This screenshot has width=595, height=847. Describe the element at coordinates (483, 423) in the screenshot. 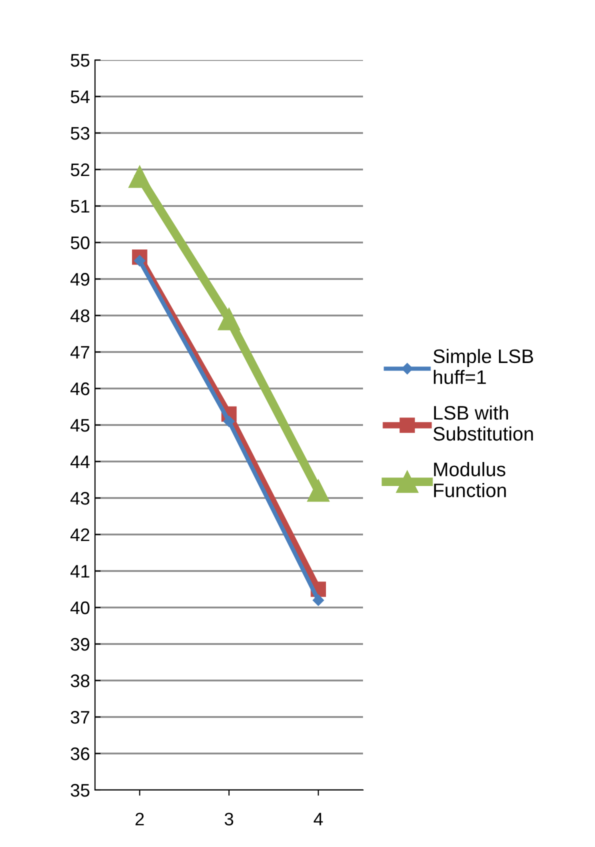

I see `legend-label: LSB with Substitution` at that location.